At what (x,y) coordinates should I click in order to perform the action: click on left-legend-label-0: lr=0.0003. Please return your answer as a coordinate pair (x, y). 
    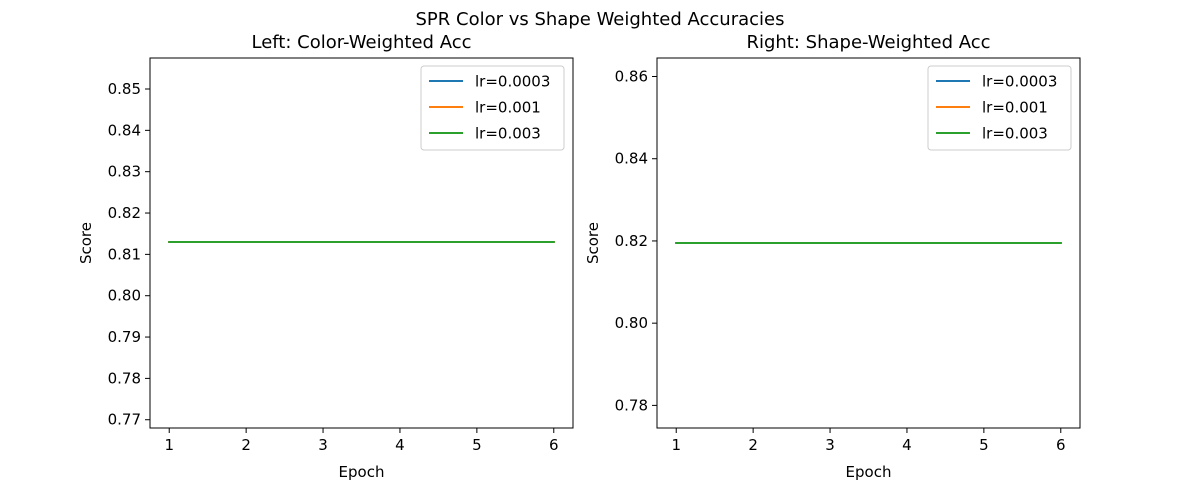
    Looking at the image, I should click on (512, 82).